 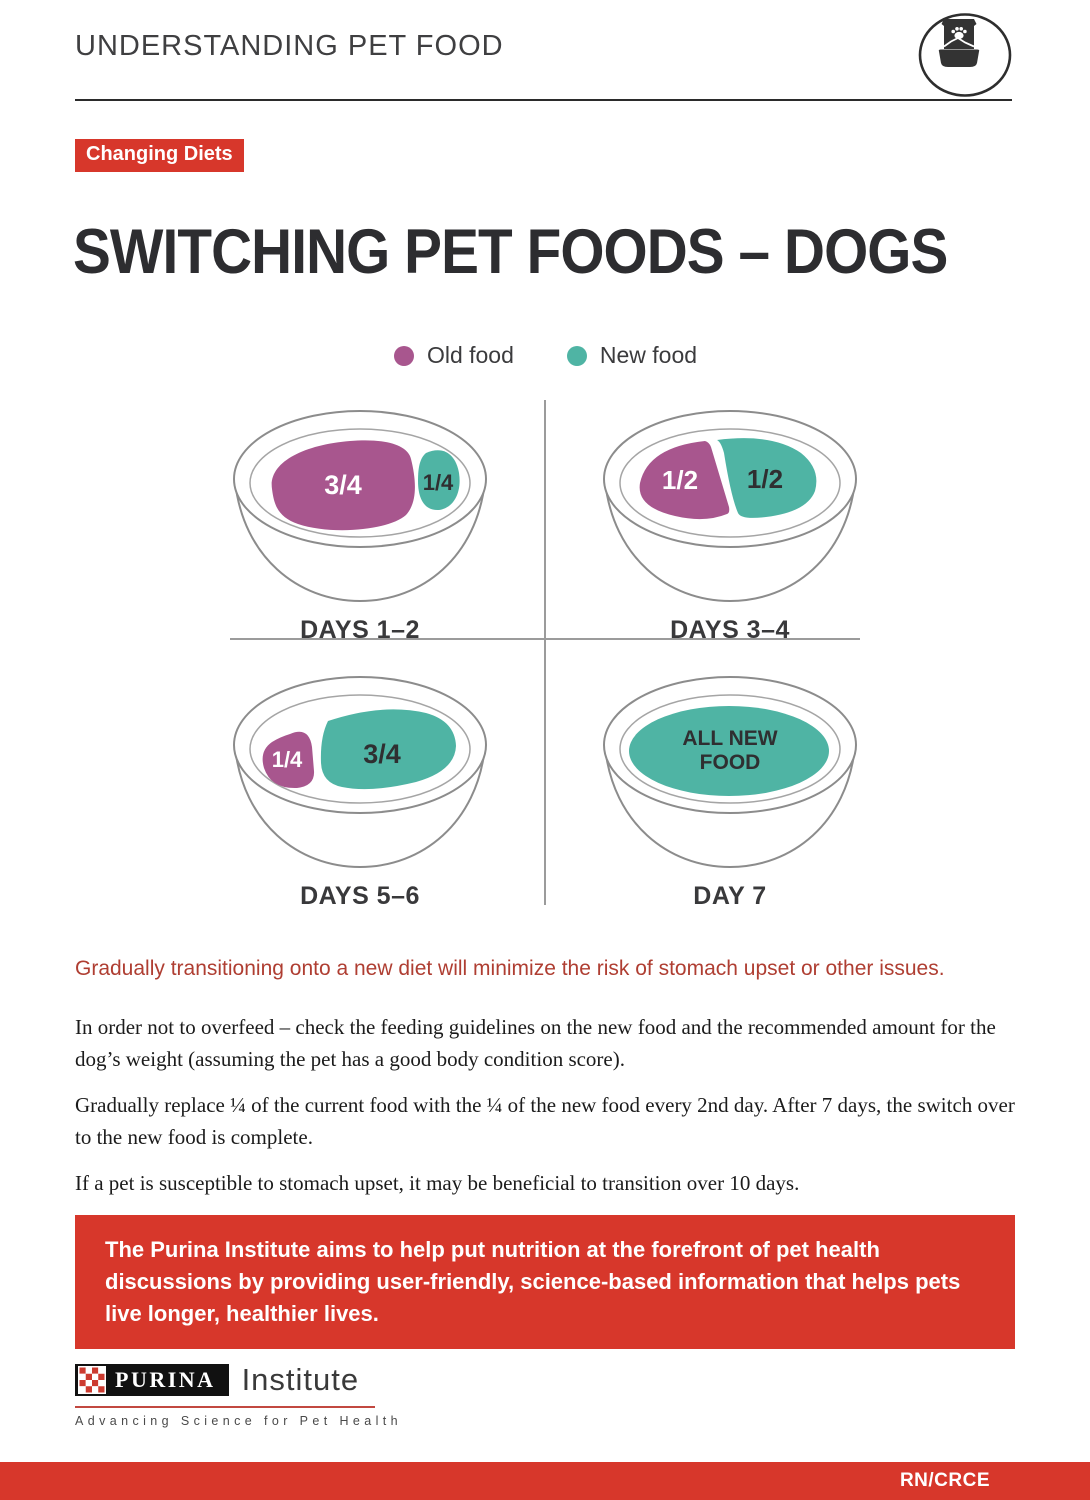 What do you see at coordinates (470, 355) in the screenshot?
I see `legend-label-old: Old food` at bounding box center [470, 355].